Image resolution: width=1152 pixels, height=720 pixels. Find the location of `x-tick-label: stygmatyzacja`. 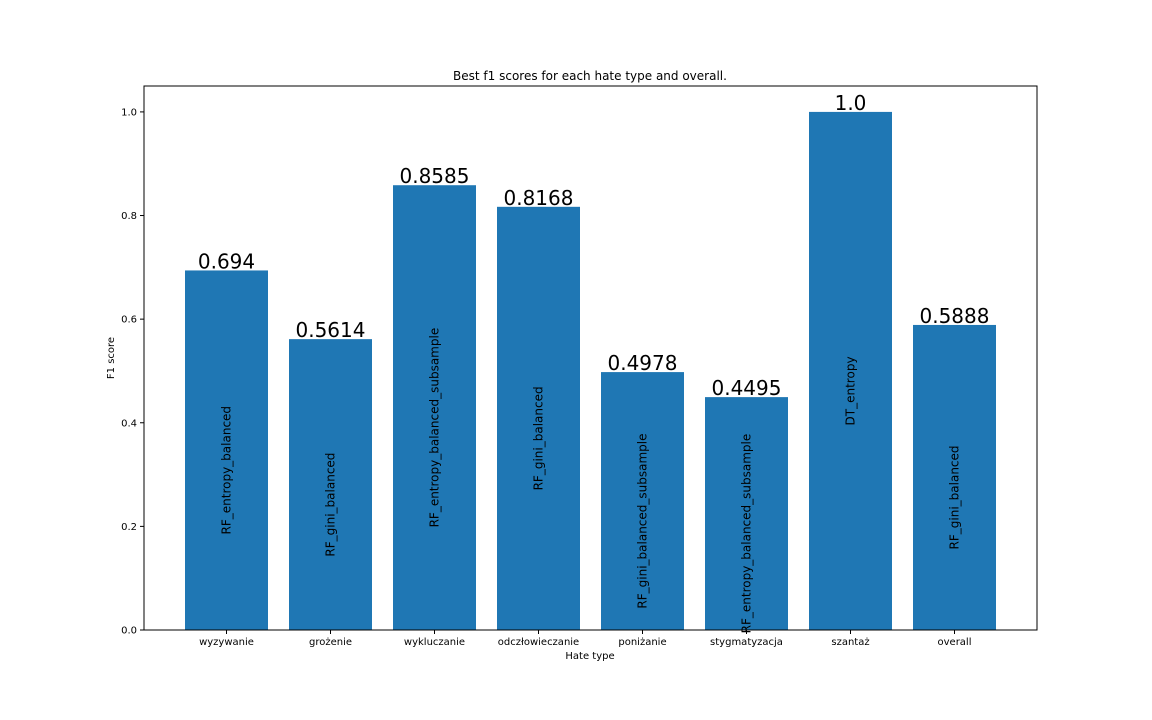

x-tick-label: stygmatyzacja is located at coordinates (746, 642).